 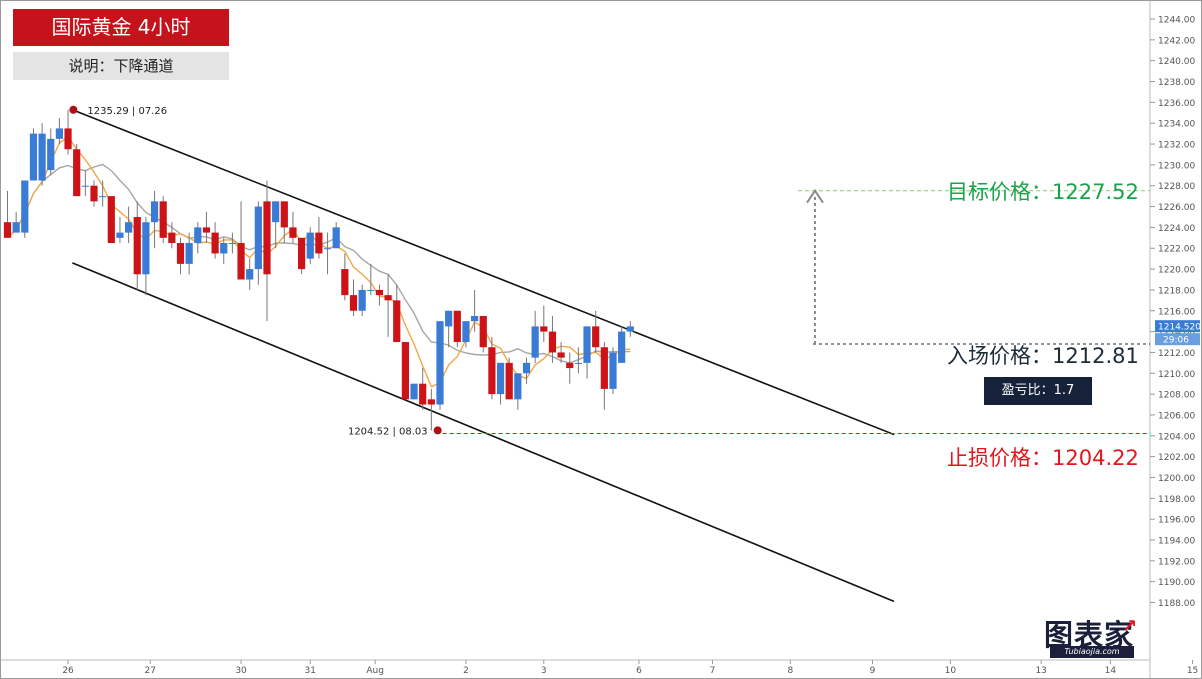 What do you see at coordinates (1176, 416) in the screenshot?
I see `y-tick-label: 1206.00` at bounding box center [1176, 416].